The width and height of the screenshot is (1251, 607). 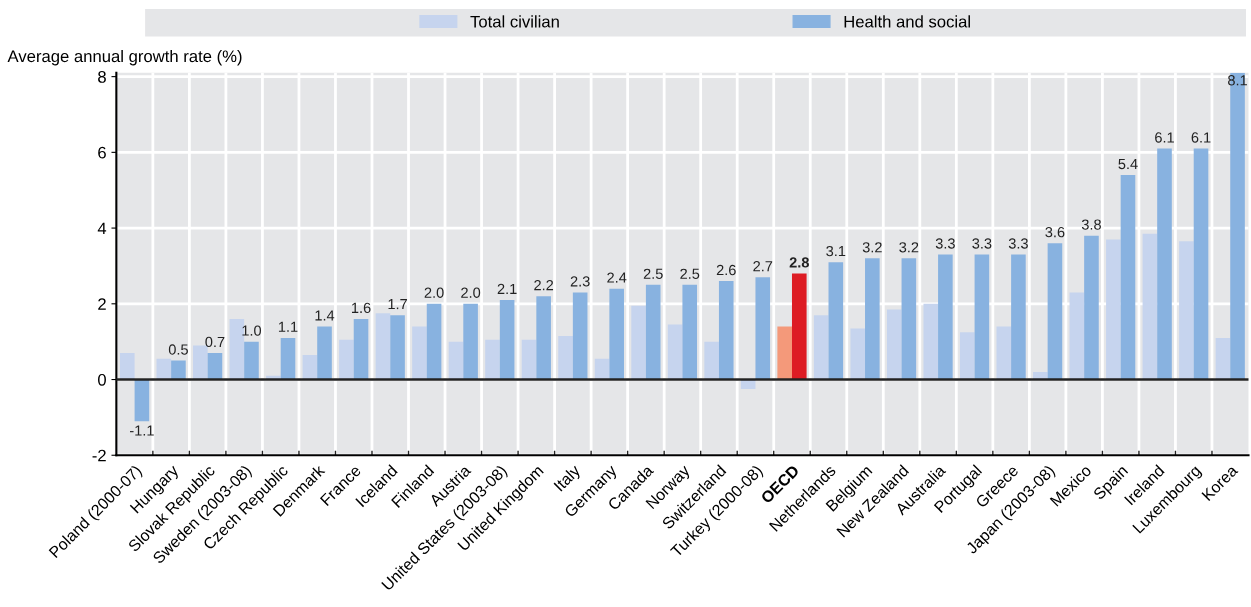 What do you see at coordinates (799, 262) in the screenshot?
I see `data-label: 2.8` at bounding box center [799, 262].